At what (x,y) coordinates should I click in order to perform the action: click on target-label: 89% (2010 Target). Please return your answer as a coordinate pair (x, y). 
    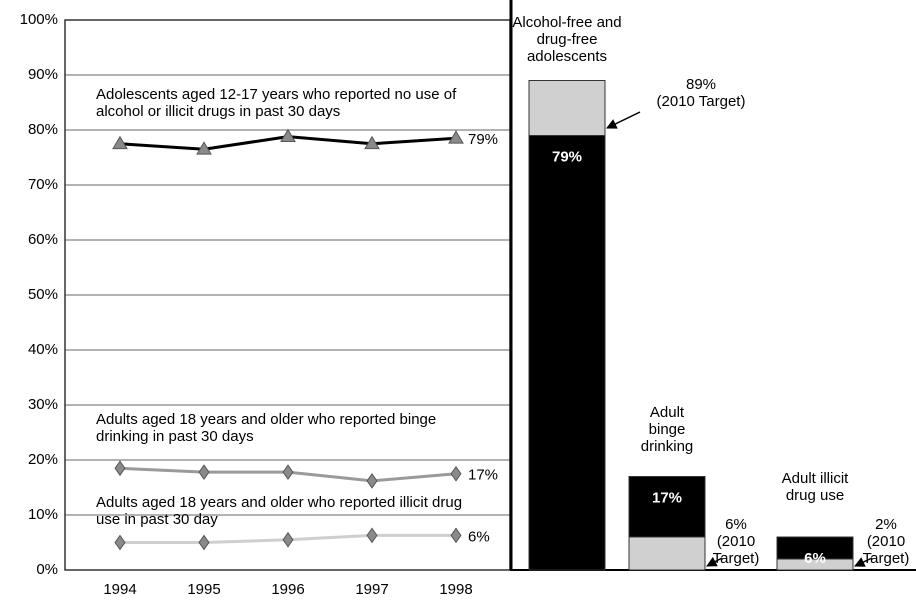
    Looking at the image, I should click on (701, 93).